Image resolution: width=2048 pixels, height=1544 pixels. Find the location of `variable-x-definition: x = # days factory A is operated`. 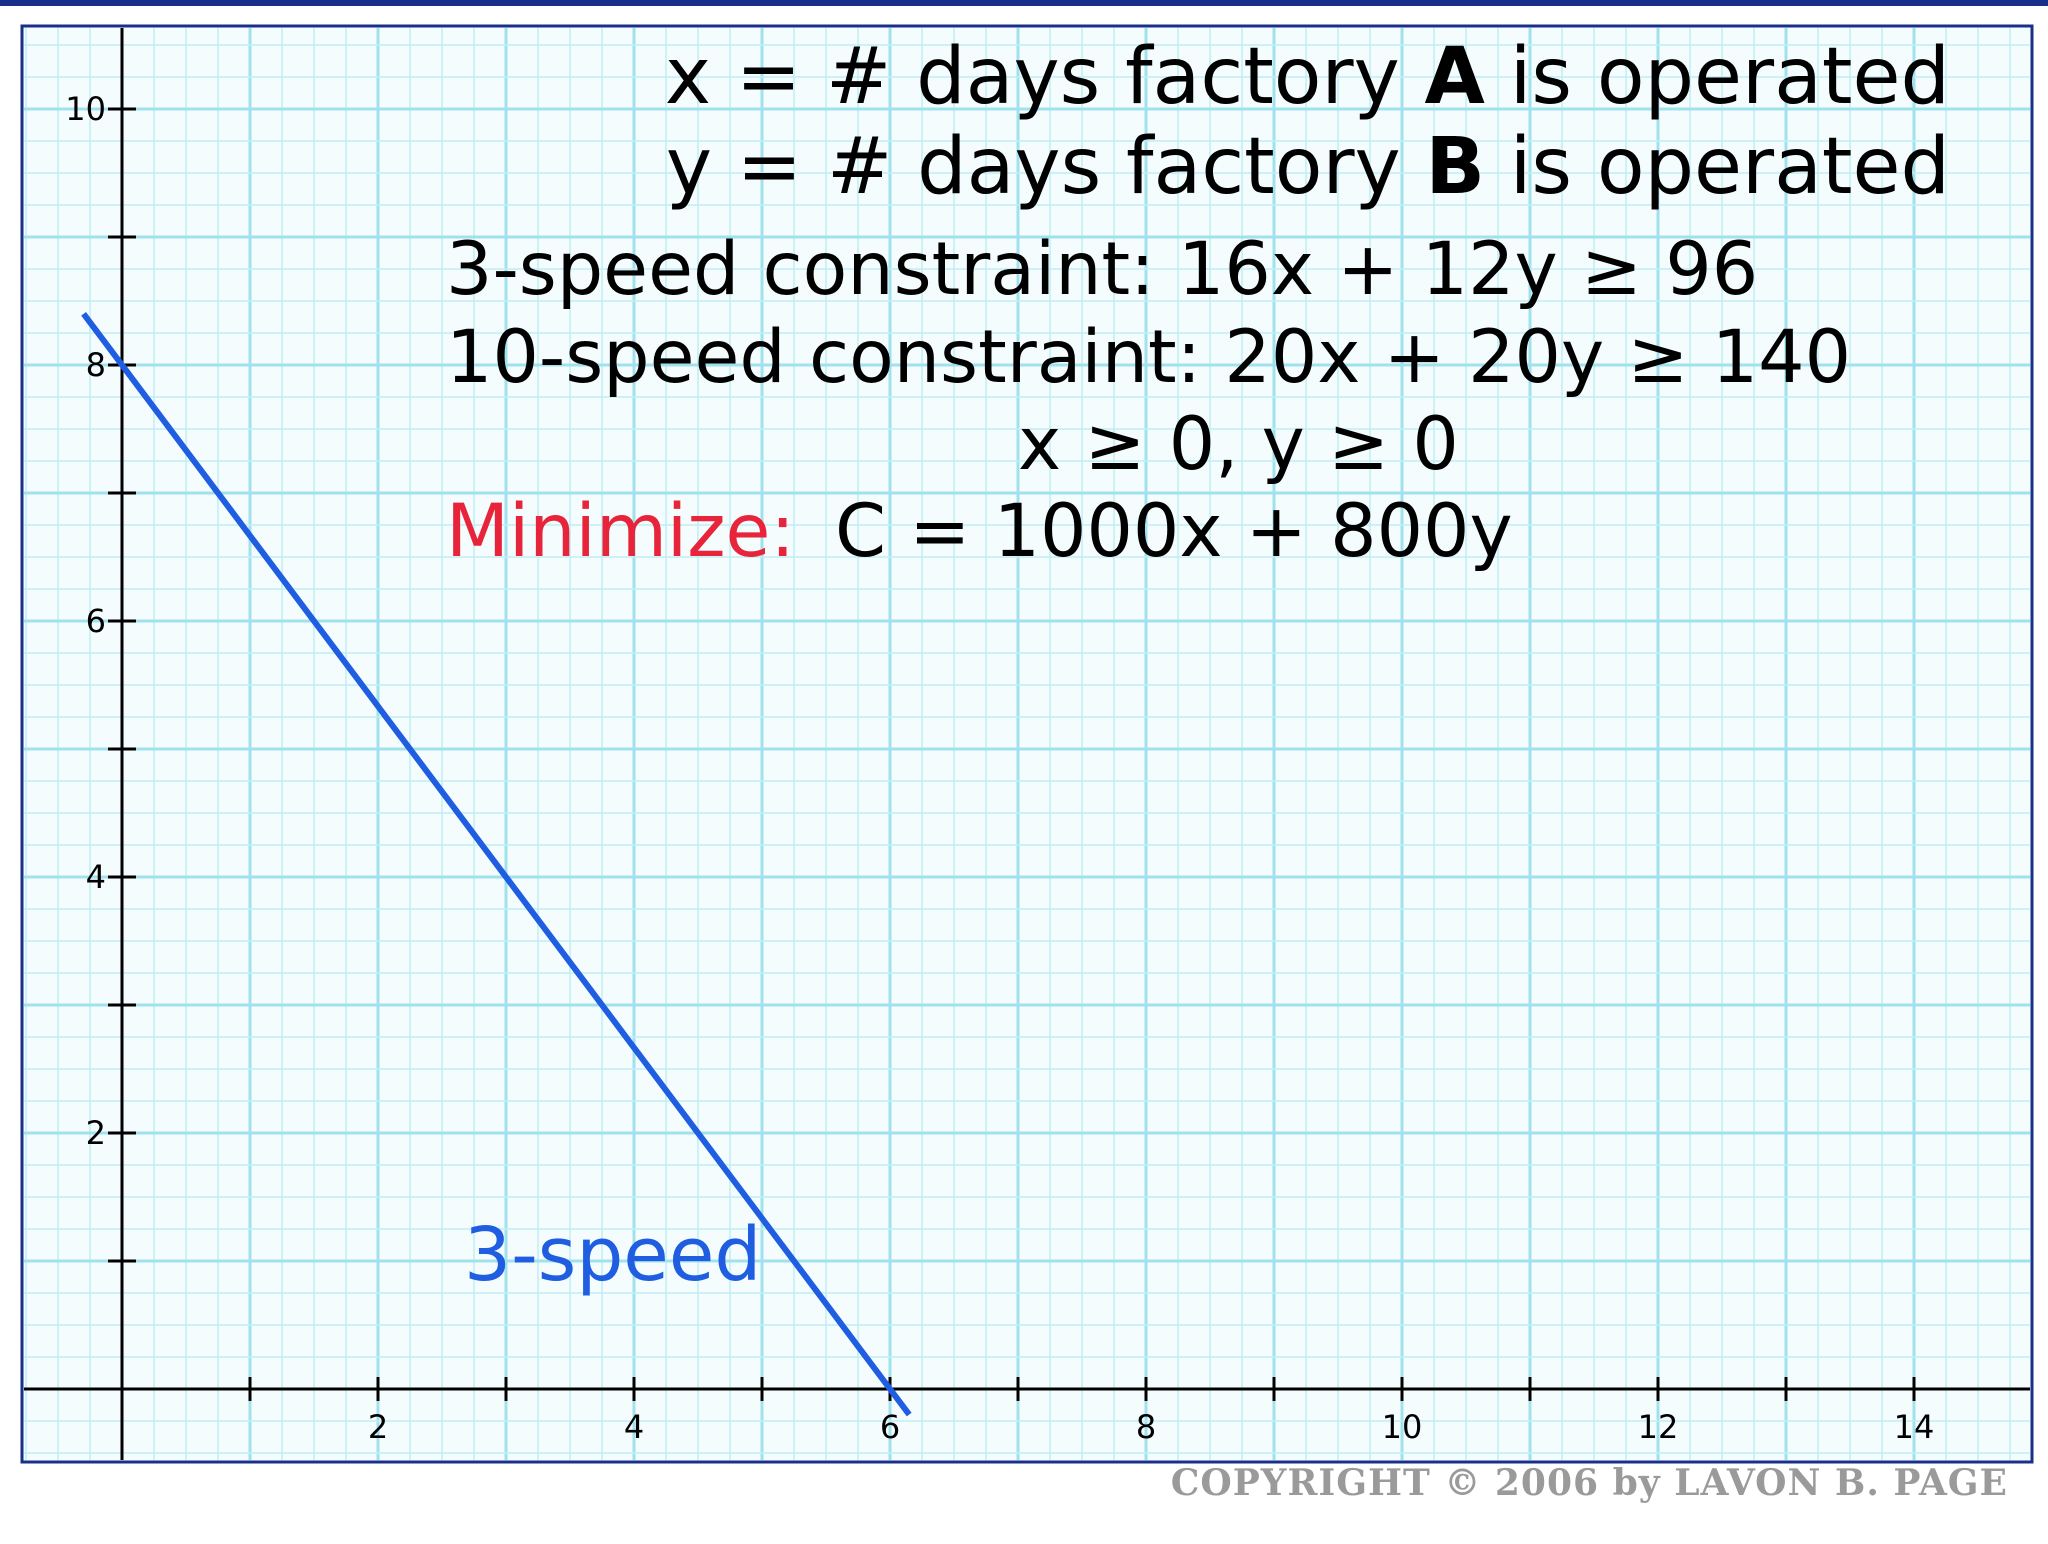

variable-x-definition: x = # days factory A is operated is located at coordinates (1307, 77).